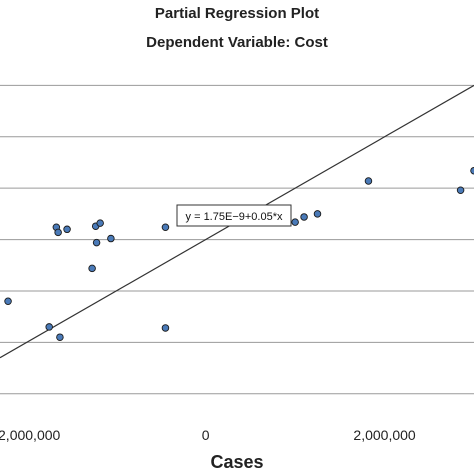 The image size is (474, 474). I want to click on x-axis-label: Cases, so click(236, 462).